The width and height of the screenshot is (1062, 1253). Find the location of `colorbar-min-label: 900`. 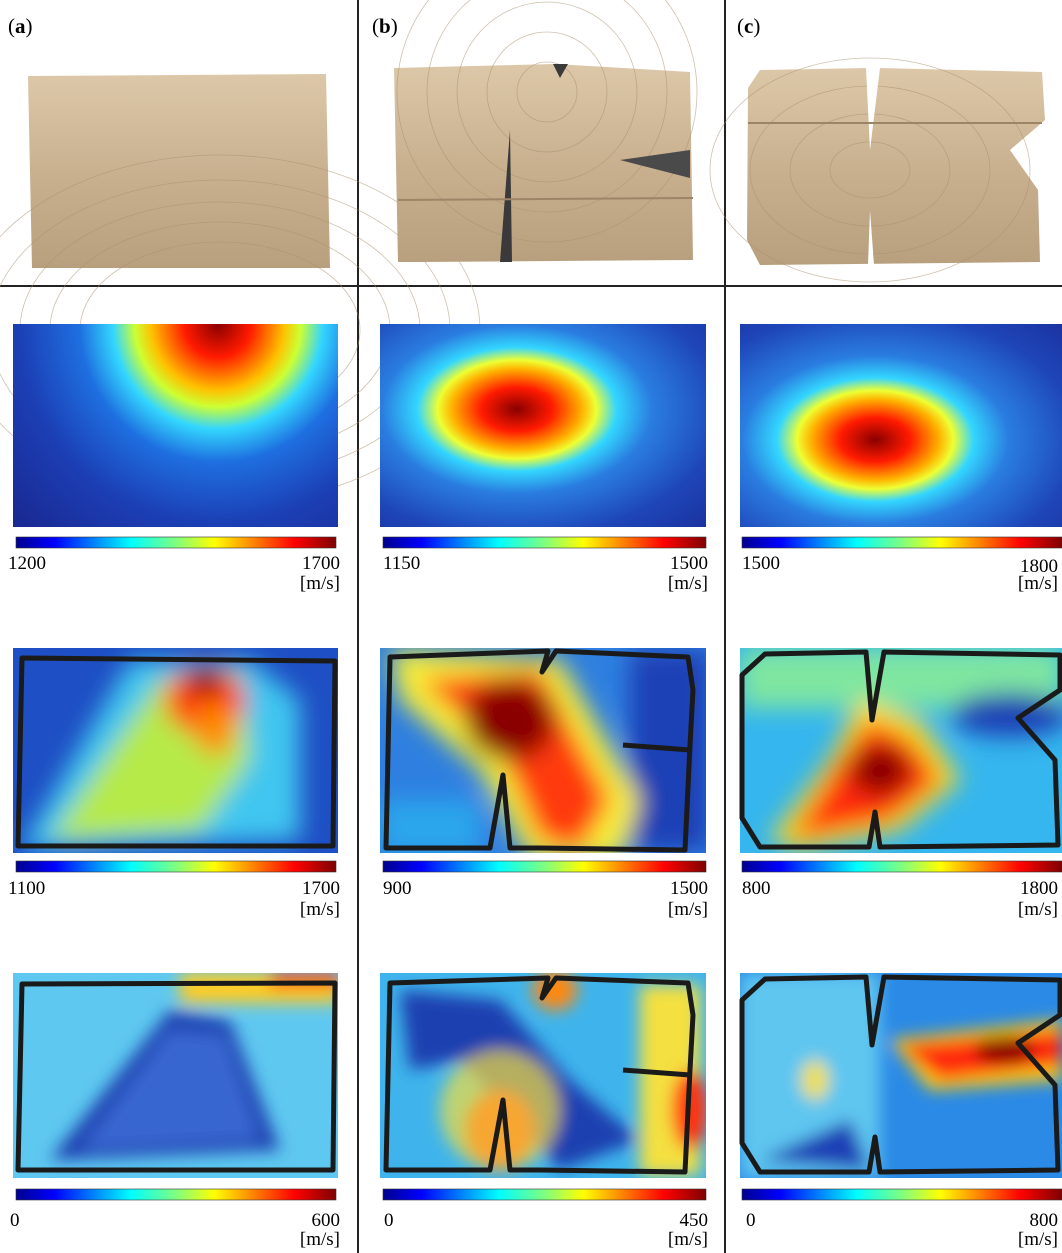

colorbar-min-label: 900 is located at coordinates (397, 888).